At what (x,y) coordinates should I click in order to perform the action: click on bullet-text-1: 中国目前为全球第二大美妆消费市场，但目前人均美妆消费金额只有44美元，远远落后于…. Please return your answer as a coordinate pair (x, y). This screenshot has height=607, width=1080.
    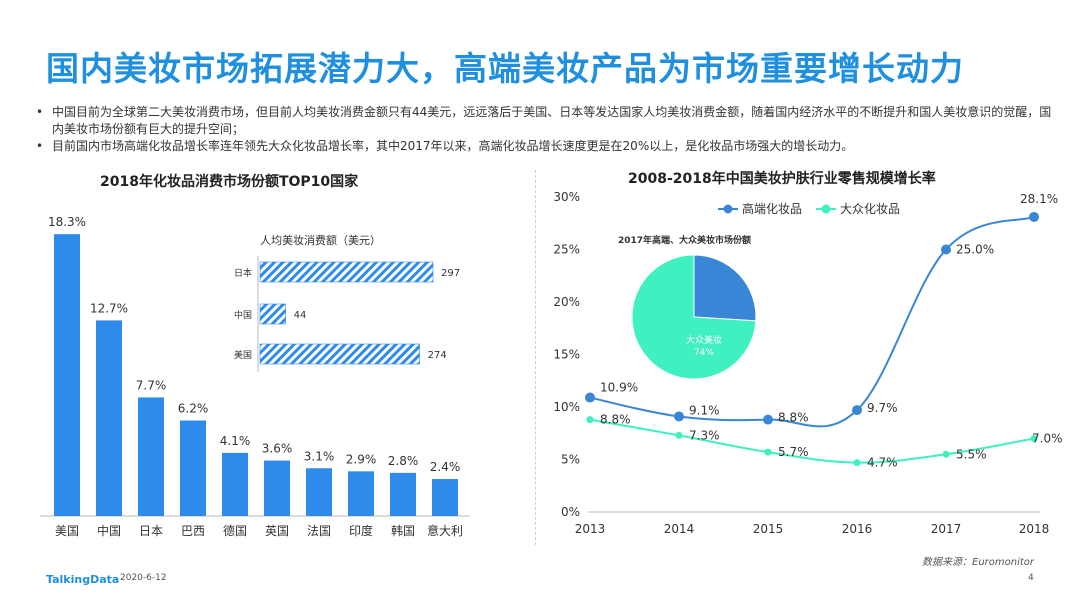
    Looking at the image, I should click on (552, 120).